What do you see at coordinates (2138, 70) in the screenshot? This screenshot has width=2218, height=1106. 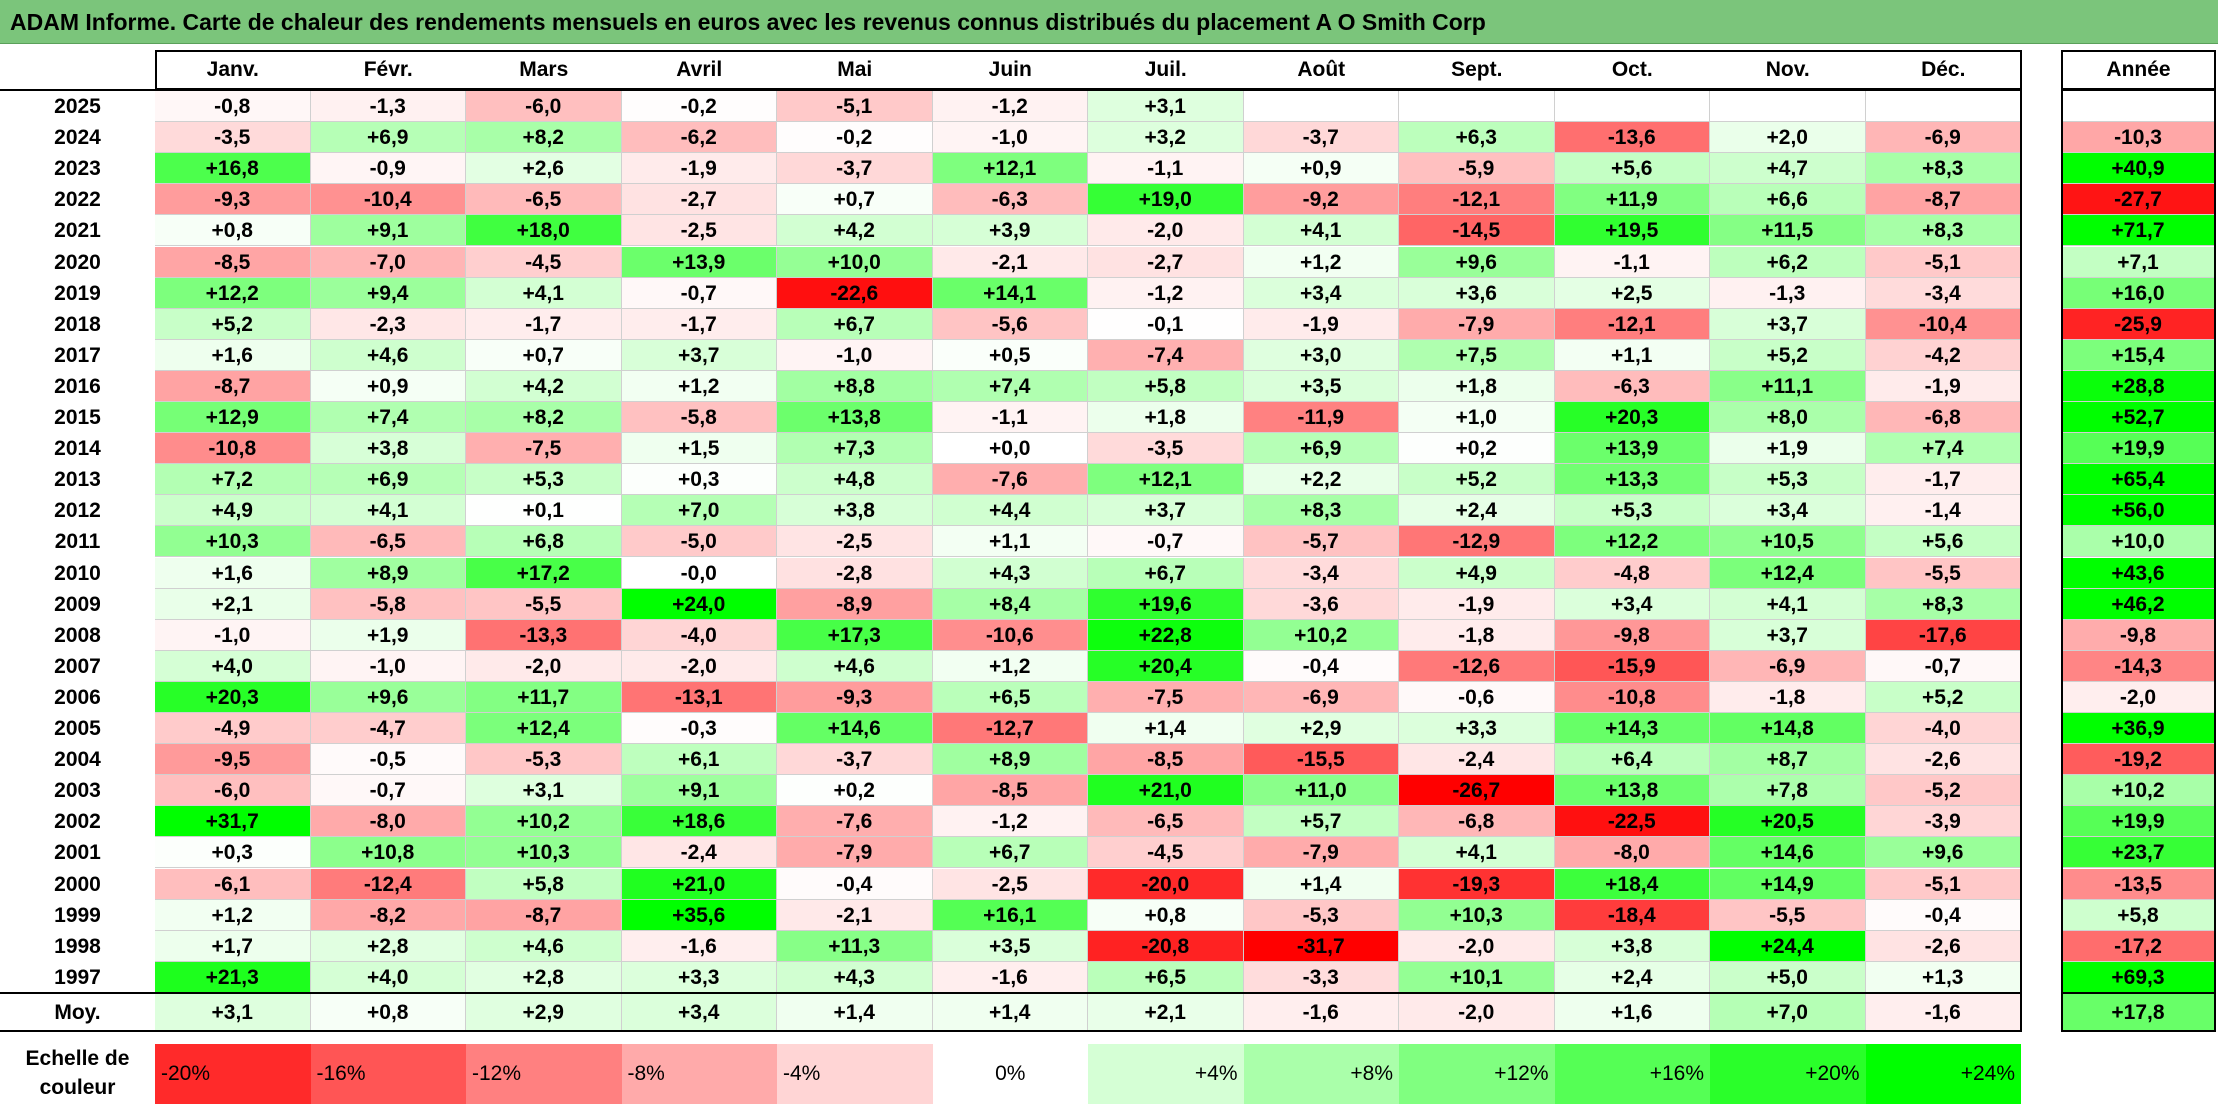 I see `annual-column-header: Année` at bounding box center [2138, 70].